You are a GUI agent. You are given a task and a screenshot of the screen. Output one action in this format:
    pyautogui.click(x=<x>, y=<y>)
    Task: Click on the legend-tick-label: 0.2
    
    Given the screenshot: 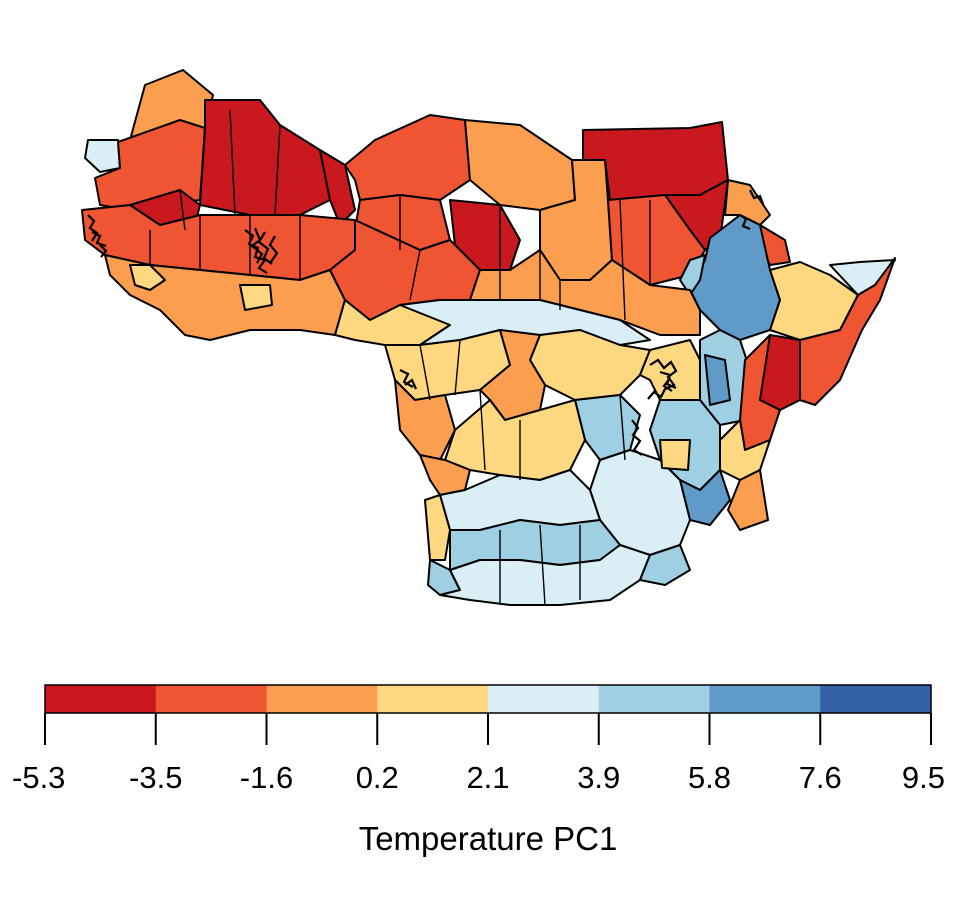 What is the action you would take?
    pyautogui.click(x=377, y=777)
    